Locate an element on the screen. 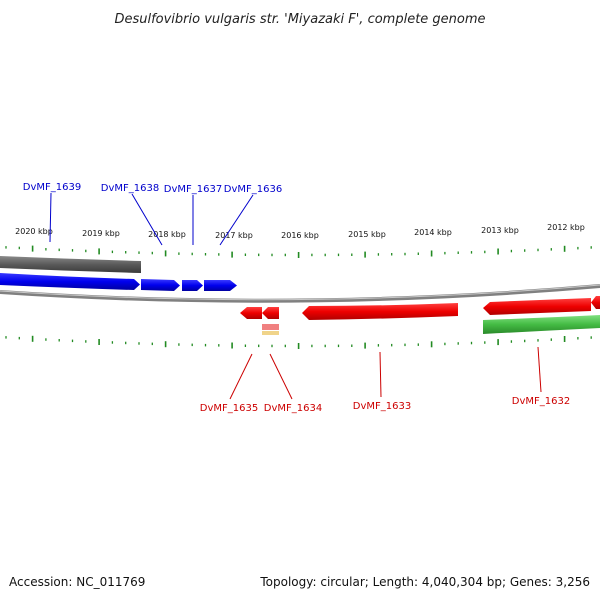 This screenshot has height=600, width=600. genome-backbone is located at coordinates (300, 293).